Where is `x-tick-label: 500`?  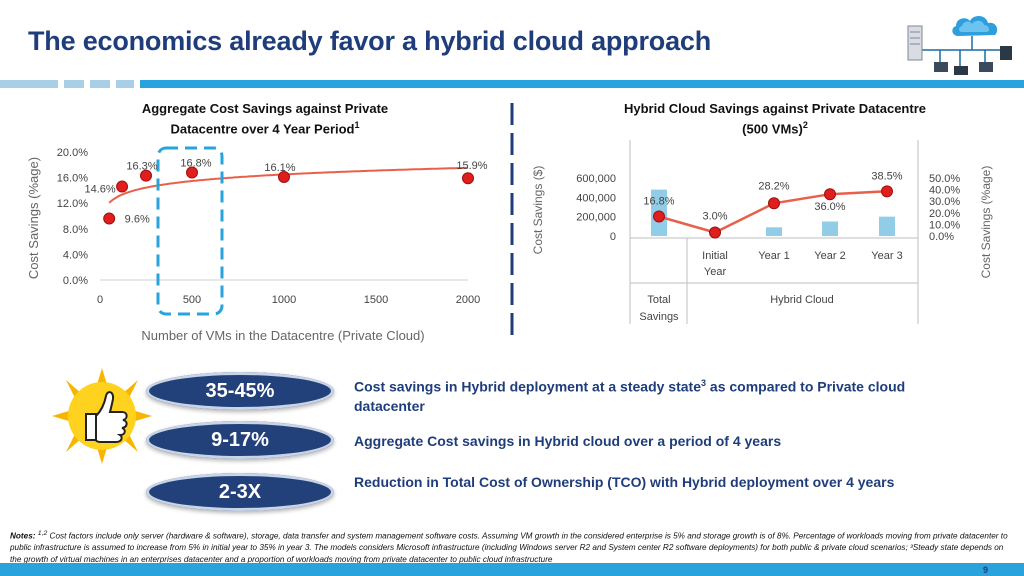 x-tick-label: 500 is located at coordinates (192, 300).